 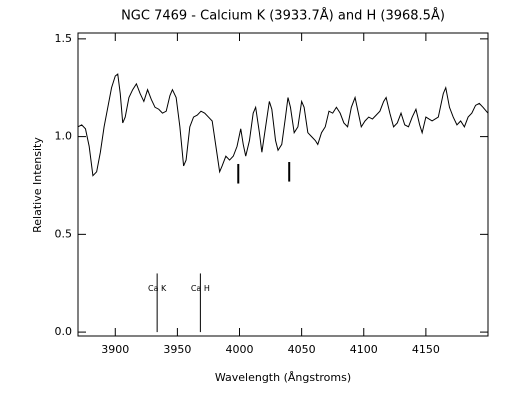 I want to click on x-tick-label: 3950, so click(x=177, y=349).